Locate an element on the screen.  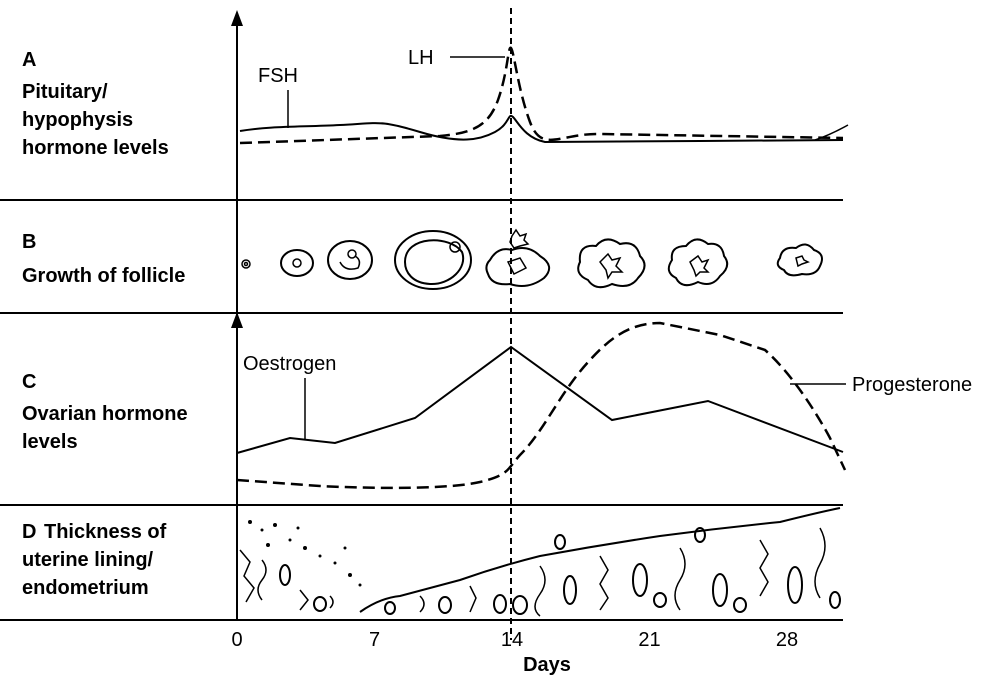
panel-label: hormone levels is located at coordinates (95, 148).